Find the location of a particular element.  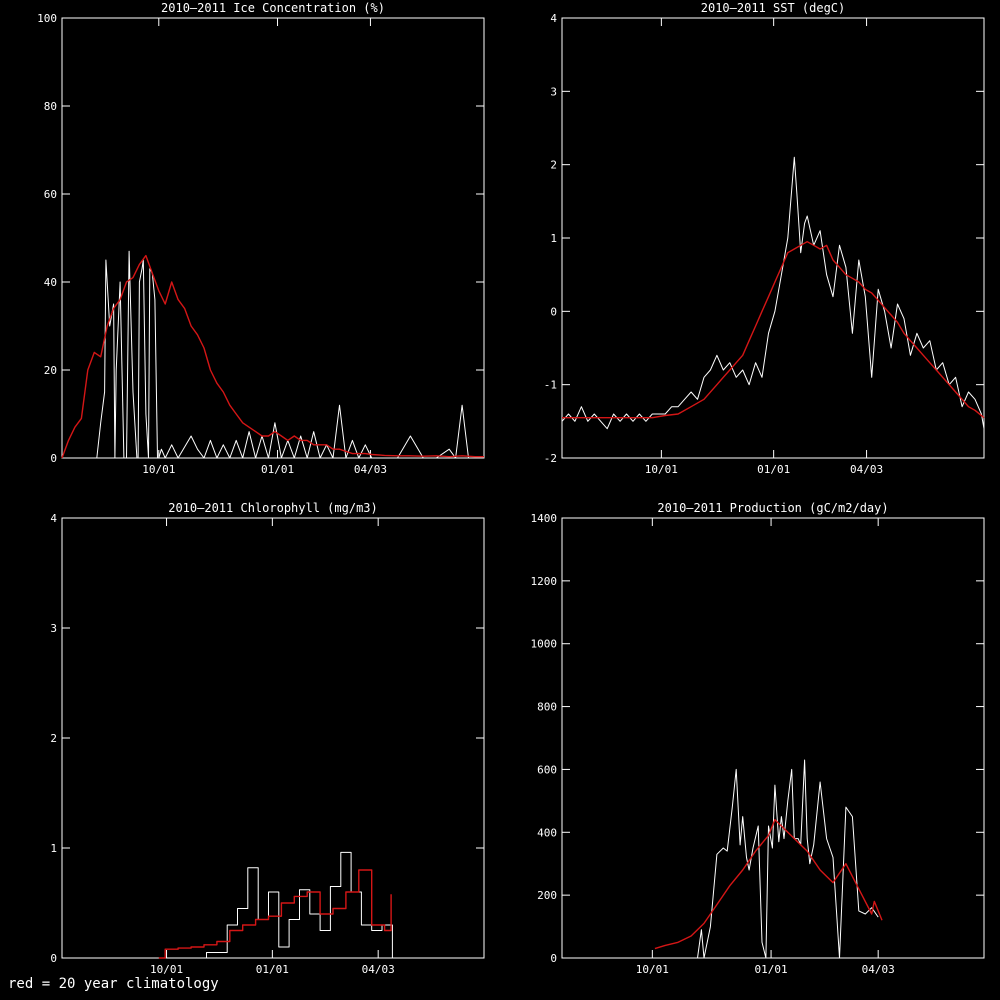

chart-title: 2010–2011 SST (degC) is located at coordinates (773, 8).